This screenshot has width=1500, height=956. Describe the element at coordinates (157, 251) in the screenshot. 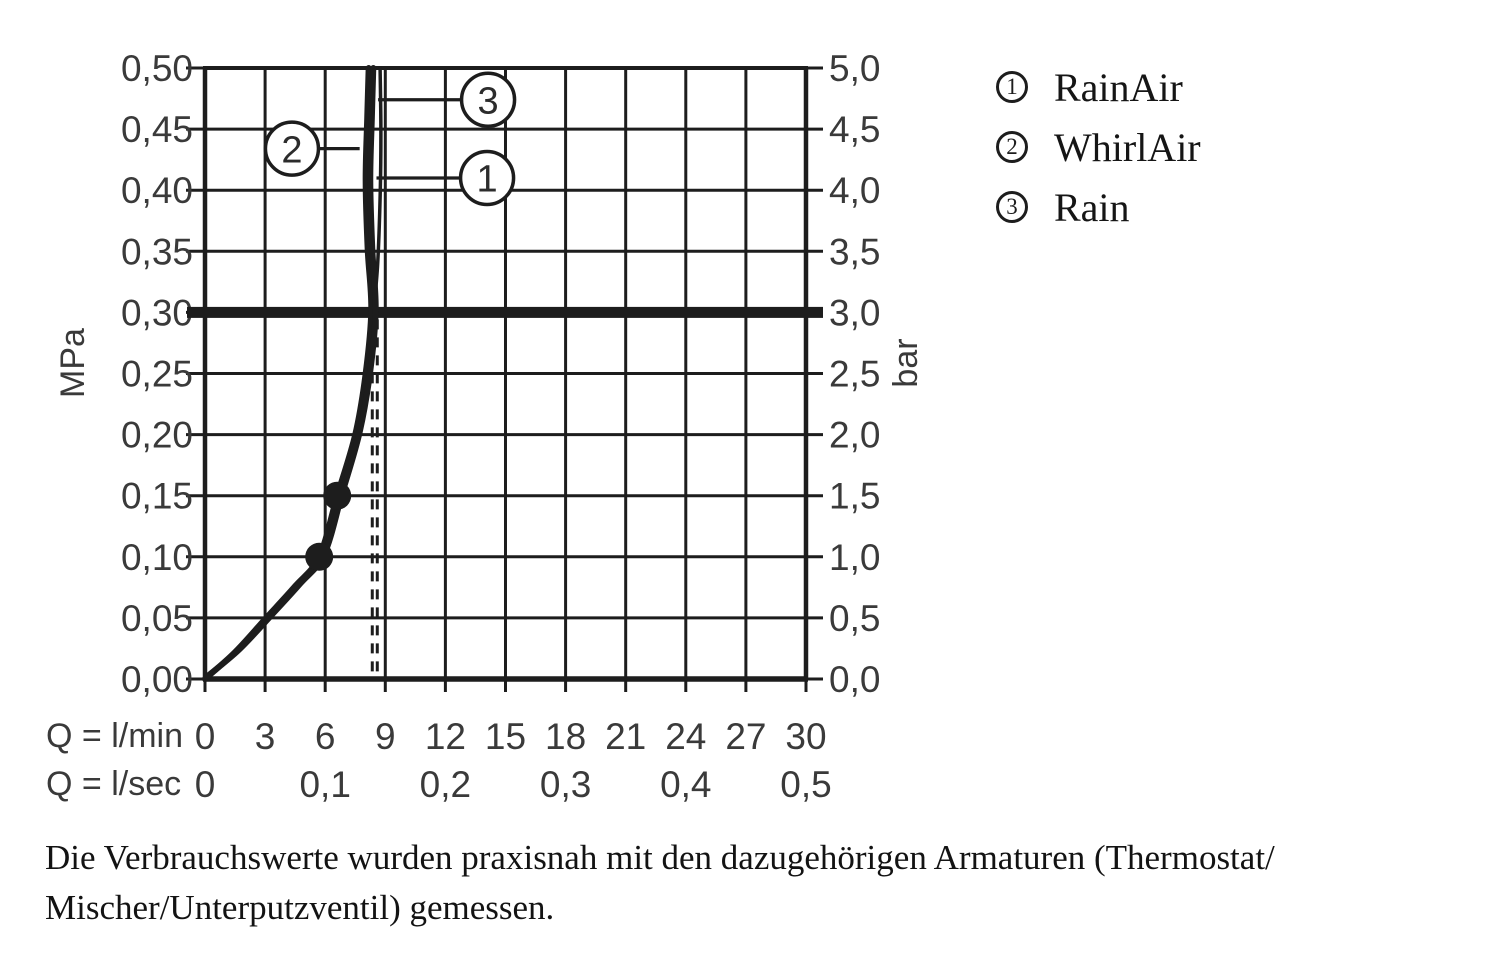

I see `y-tick-label-mpa: 0,35` at that location.